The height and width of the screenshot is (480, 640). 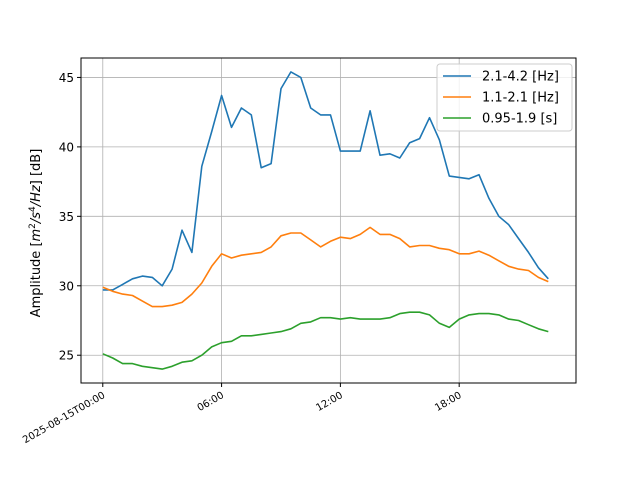 I want to click on ylabel-s-exp: 4, so click(x=33, y=209).